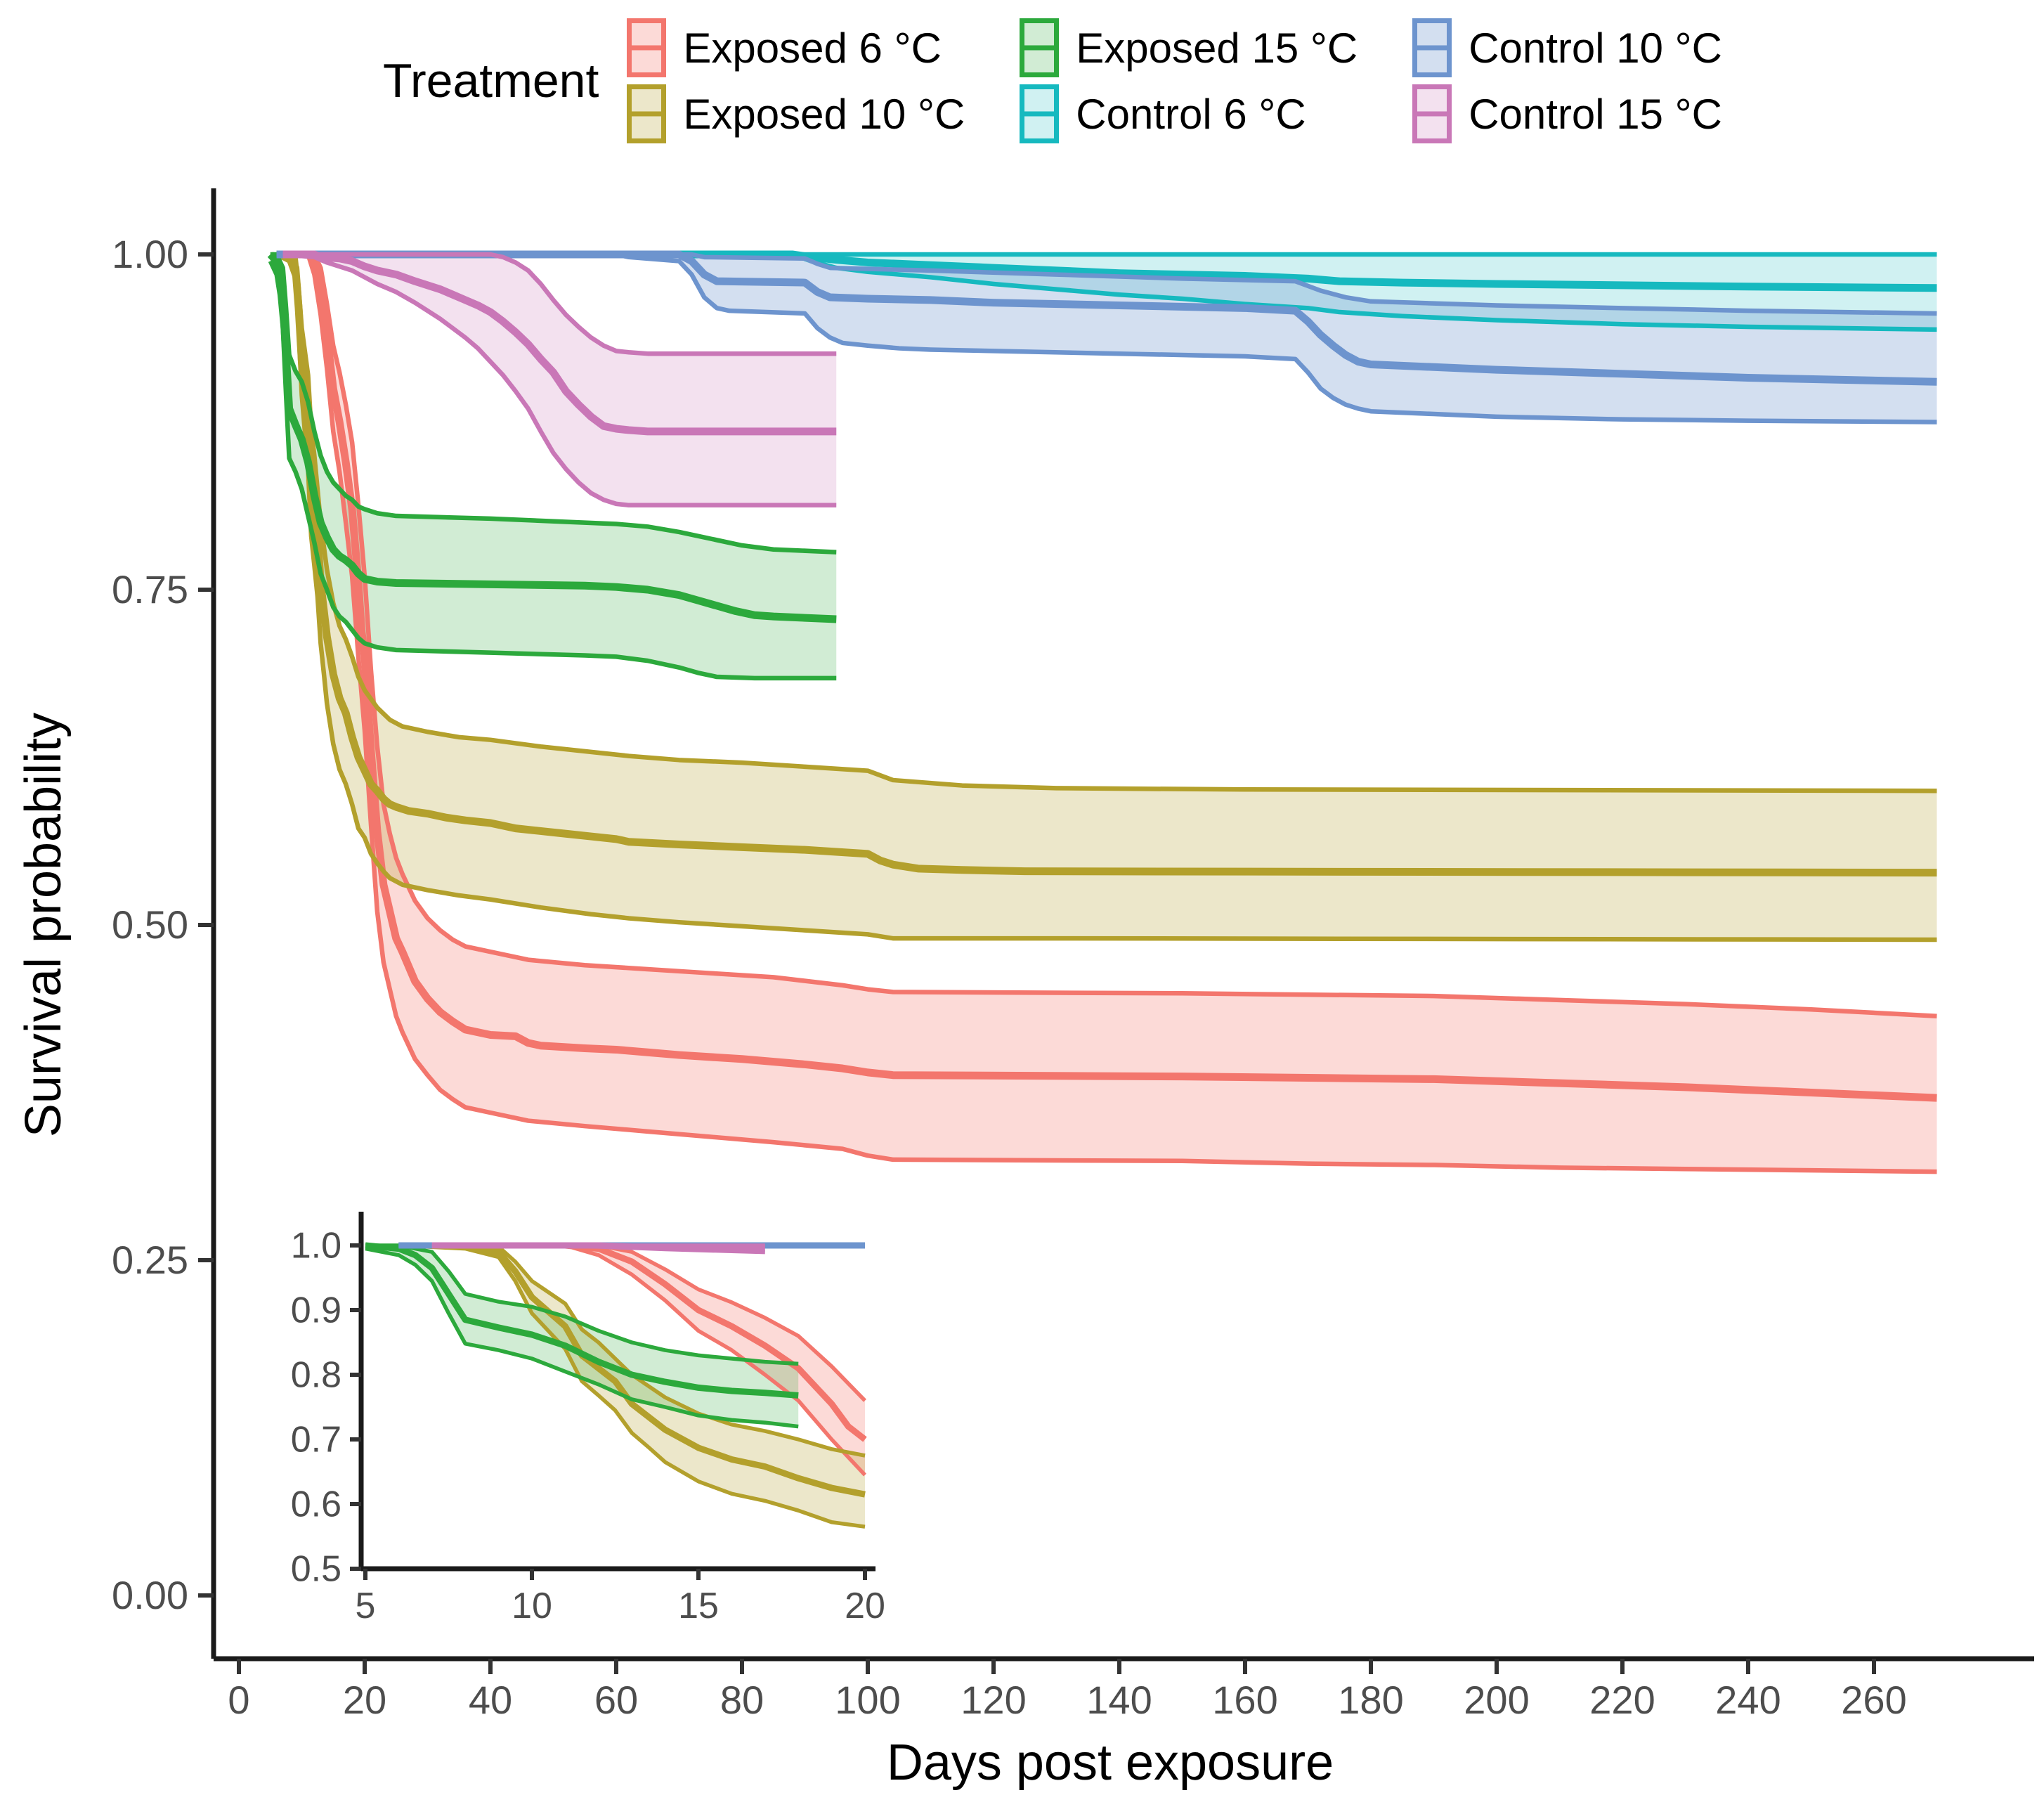 The height and width of the screenshot is (1807, 2044). What do you see at coordinates (150, 589) in the screenshot?
I see `y-tick-label: 0.75` at bounding box center [150, 589].